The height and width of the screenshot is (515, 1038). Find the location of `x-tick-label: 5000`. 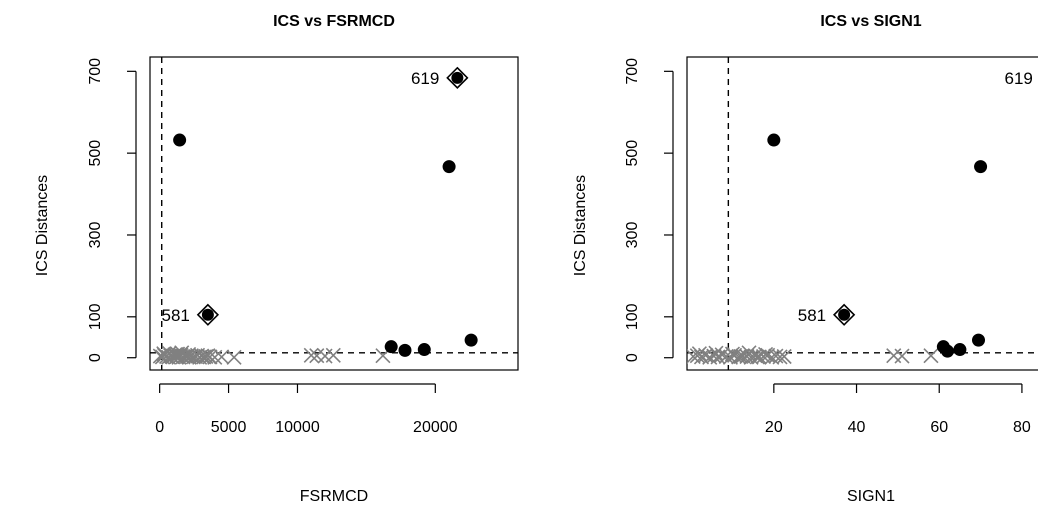

x-tick-label: 5000 is located at coordinates (229, 427).